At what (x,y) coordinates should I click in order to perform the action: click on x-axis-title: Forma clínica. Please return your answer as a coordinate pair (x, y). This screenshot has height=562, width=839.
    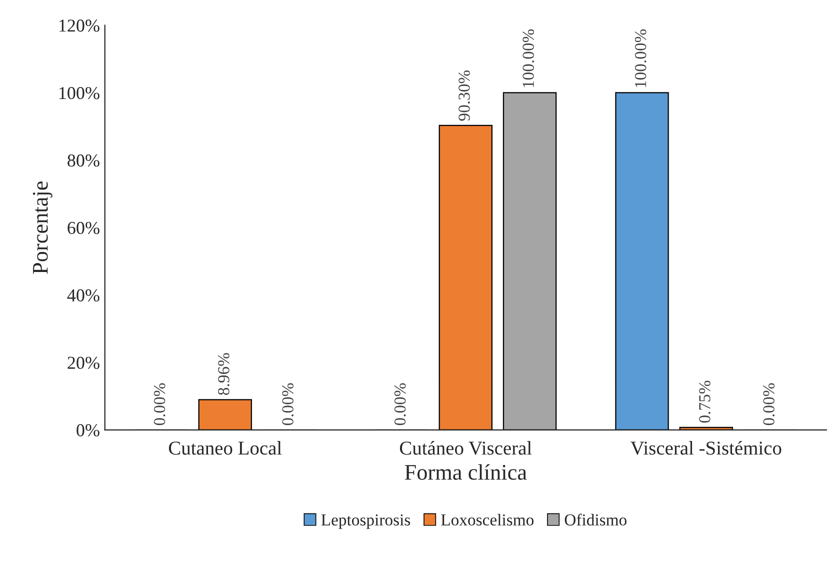
    Looking at the image, I should click on (465, 472).